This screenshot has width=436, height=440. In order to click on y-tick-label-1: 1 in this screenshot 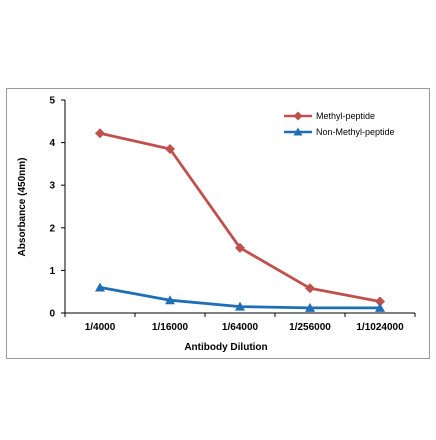, I will do `click(52, 271)`.